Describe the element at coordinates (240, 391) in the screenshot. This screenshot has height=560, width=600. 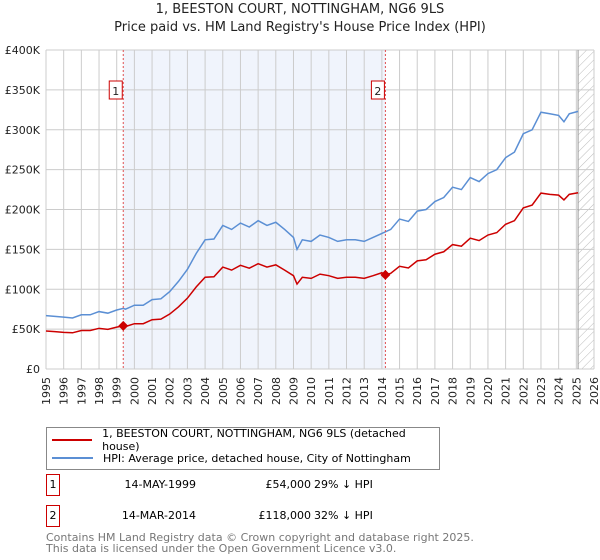
I see `x-tick-label: 2006` at that location.